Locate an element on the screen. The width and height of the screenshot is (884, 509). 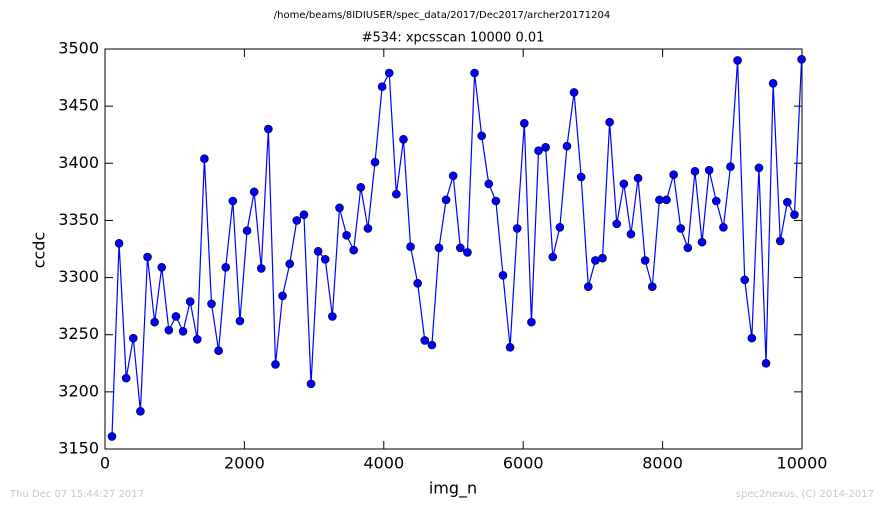
x-axis-label: img_n is located at coordinates (453, 489).